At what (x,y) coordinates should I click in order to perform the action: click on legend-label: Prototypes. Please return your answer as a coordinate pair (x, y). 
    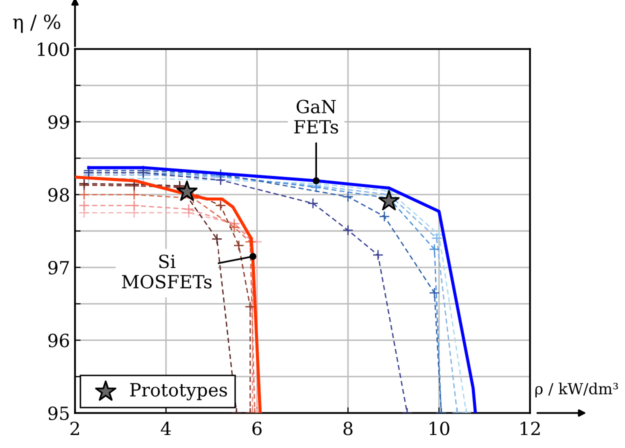
    Looking at the image, I should click on (178, 391).